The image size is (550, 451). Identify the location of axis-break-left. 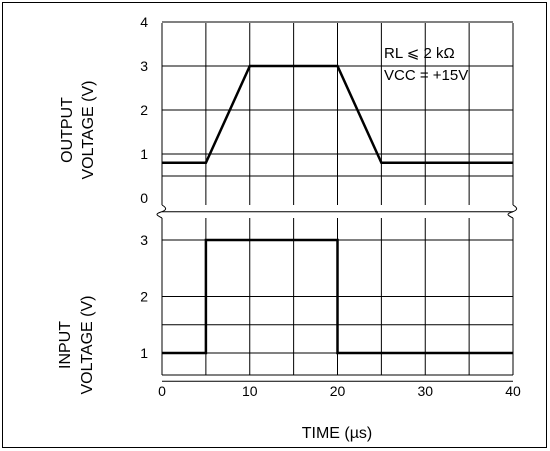
(161, 211).